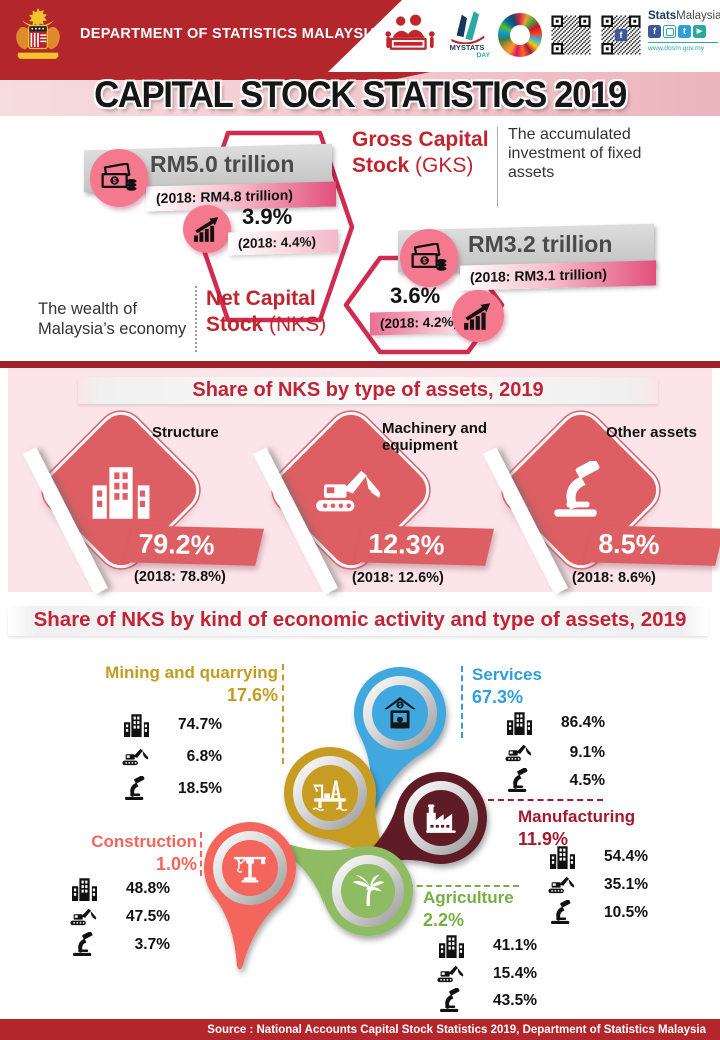  I want to click on asset-structure-prev: (2018: 78.8%), so click(180, 577).